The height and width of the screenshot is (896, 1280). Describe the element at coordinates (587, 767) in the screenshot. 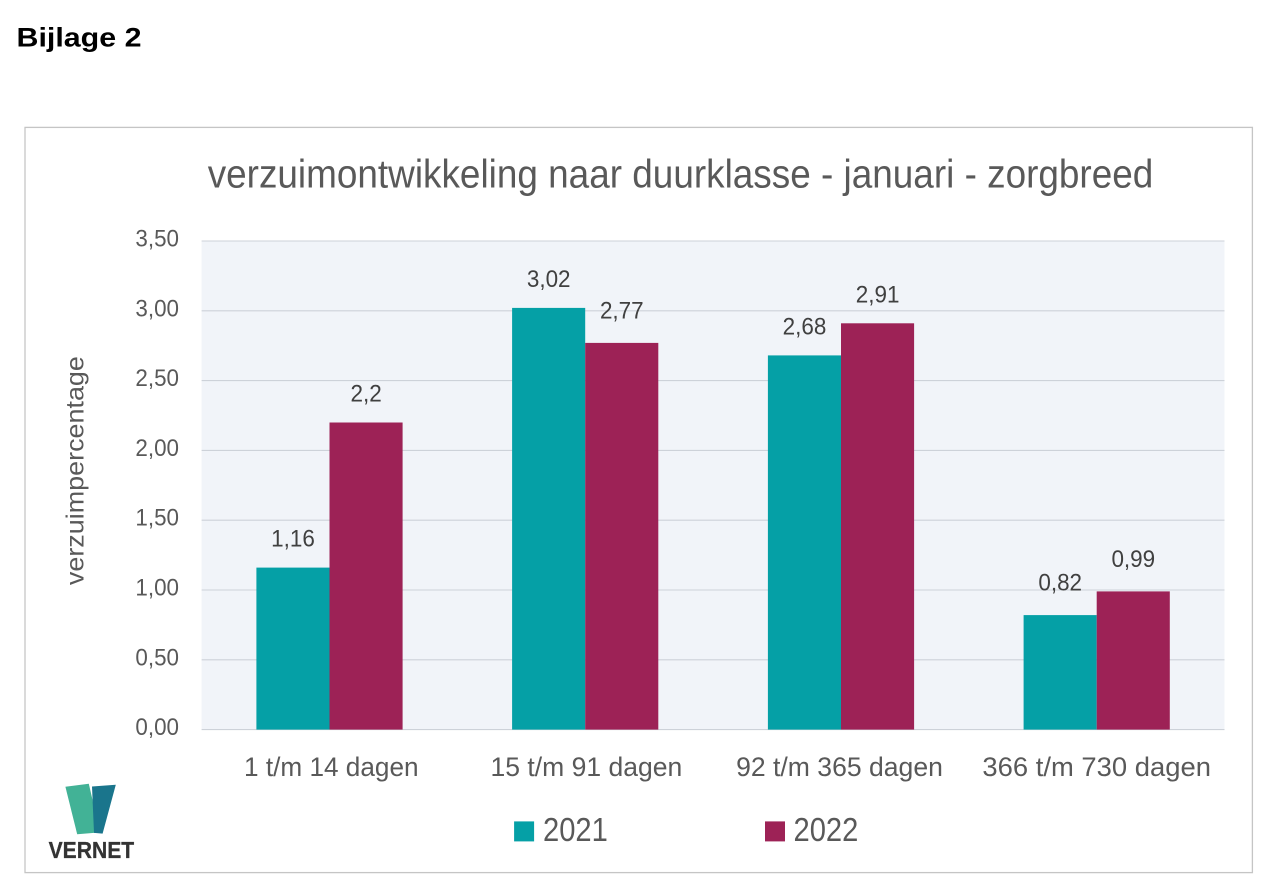

I see `svg-text: 15 t/m 91 dagen` at that location.